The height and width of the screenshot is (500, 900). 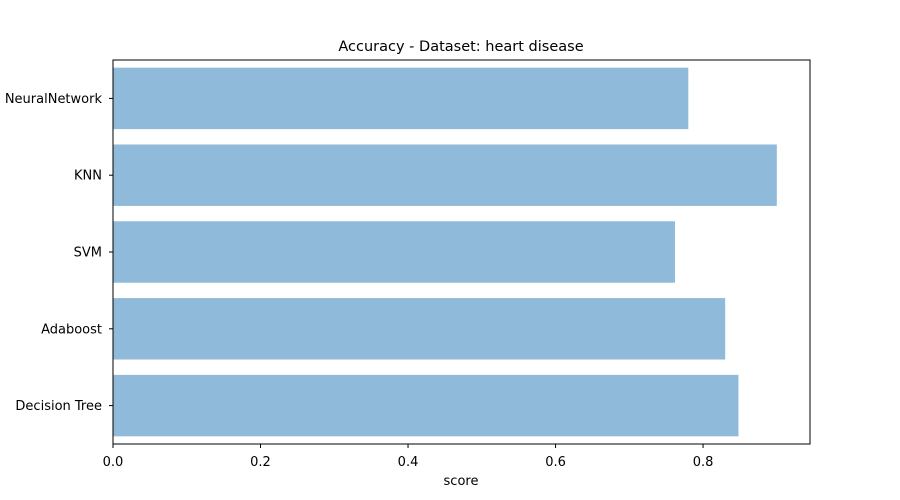 What do you see at coordinates (88, 176) in the screenshot?
I see `y-tick-label-knn: KNN` at bounding box center [88, 176].